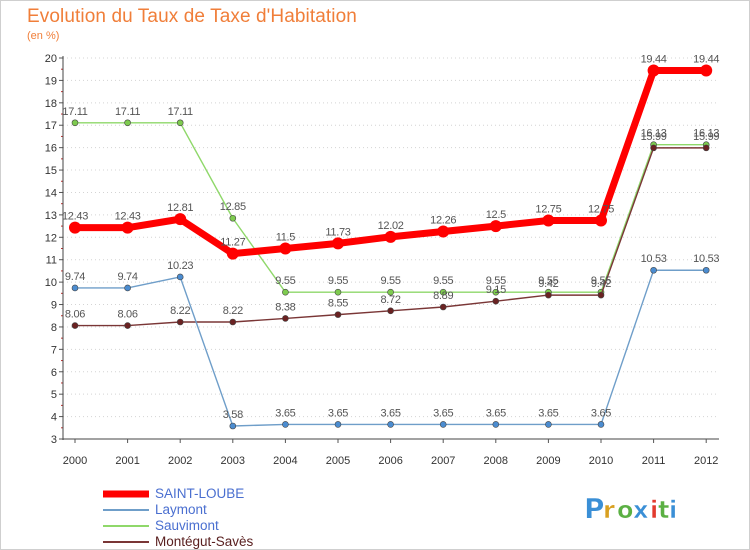 The image size is (750, 550). Describe the element at coordinates (233, 415) in the screenshot. I see `data-label: 3.58` at that location.